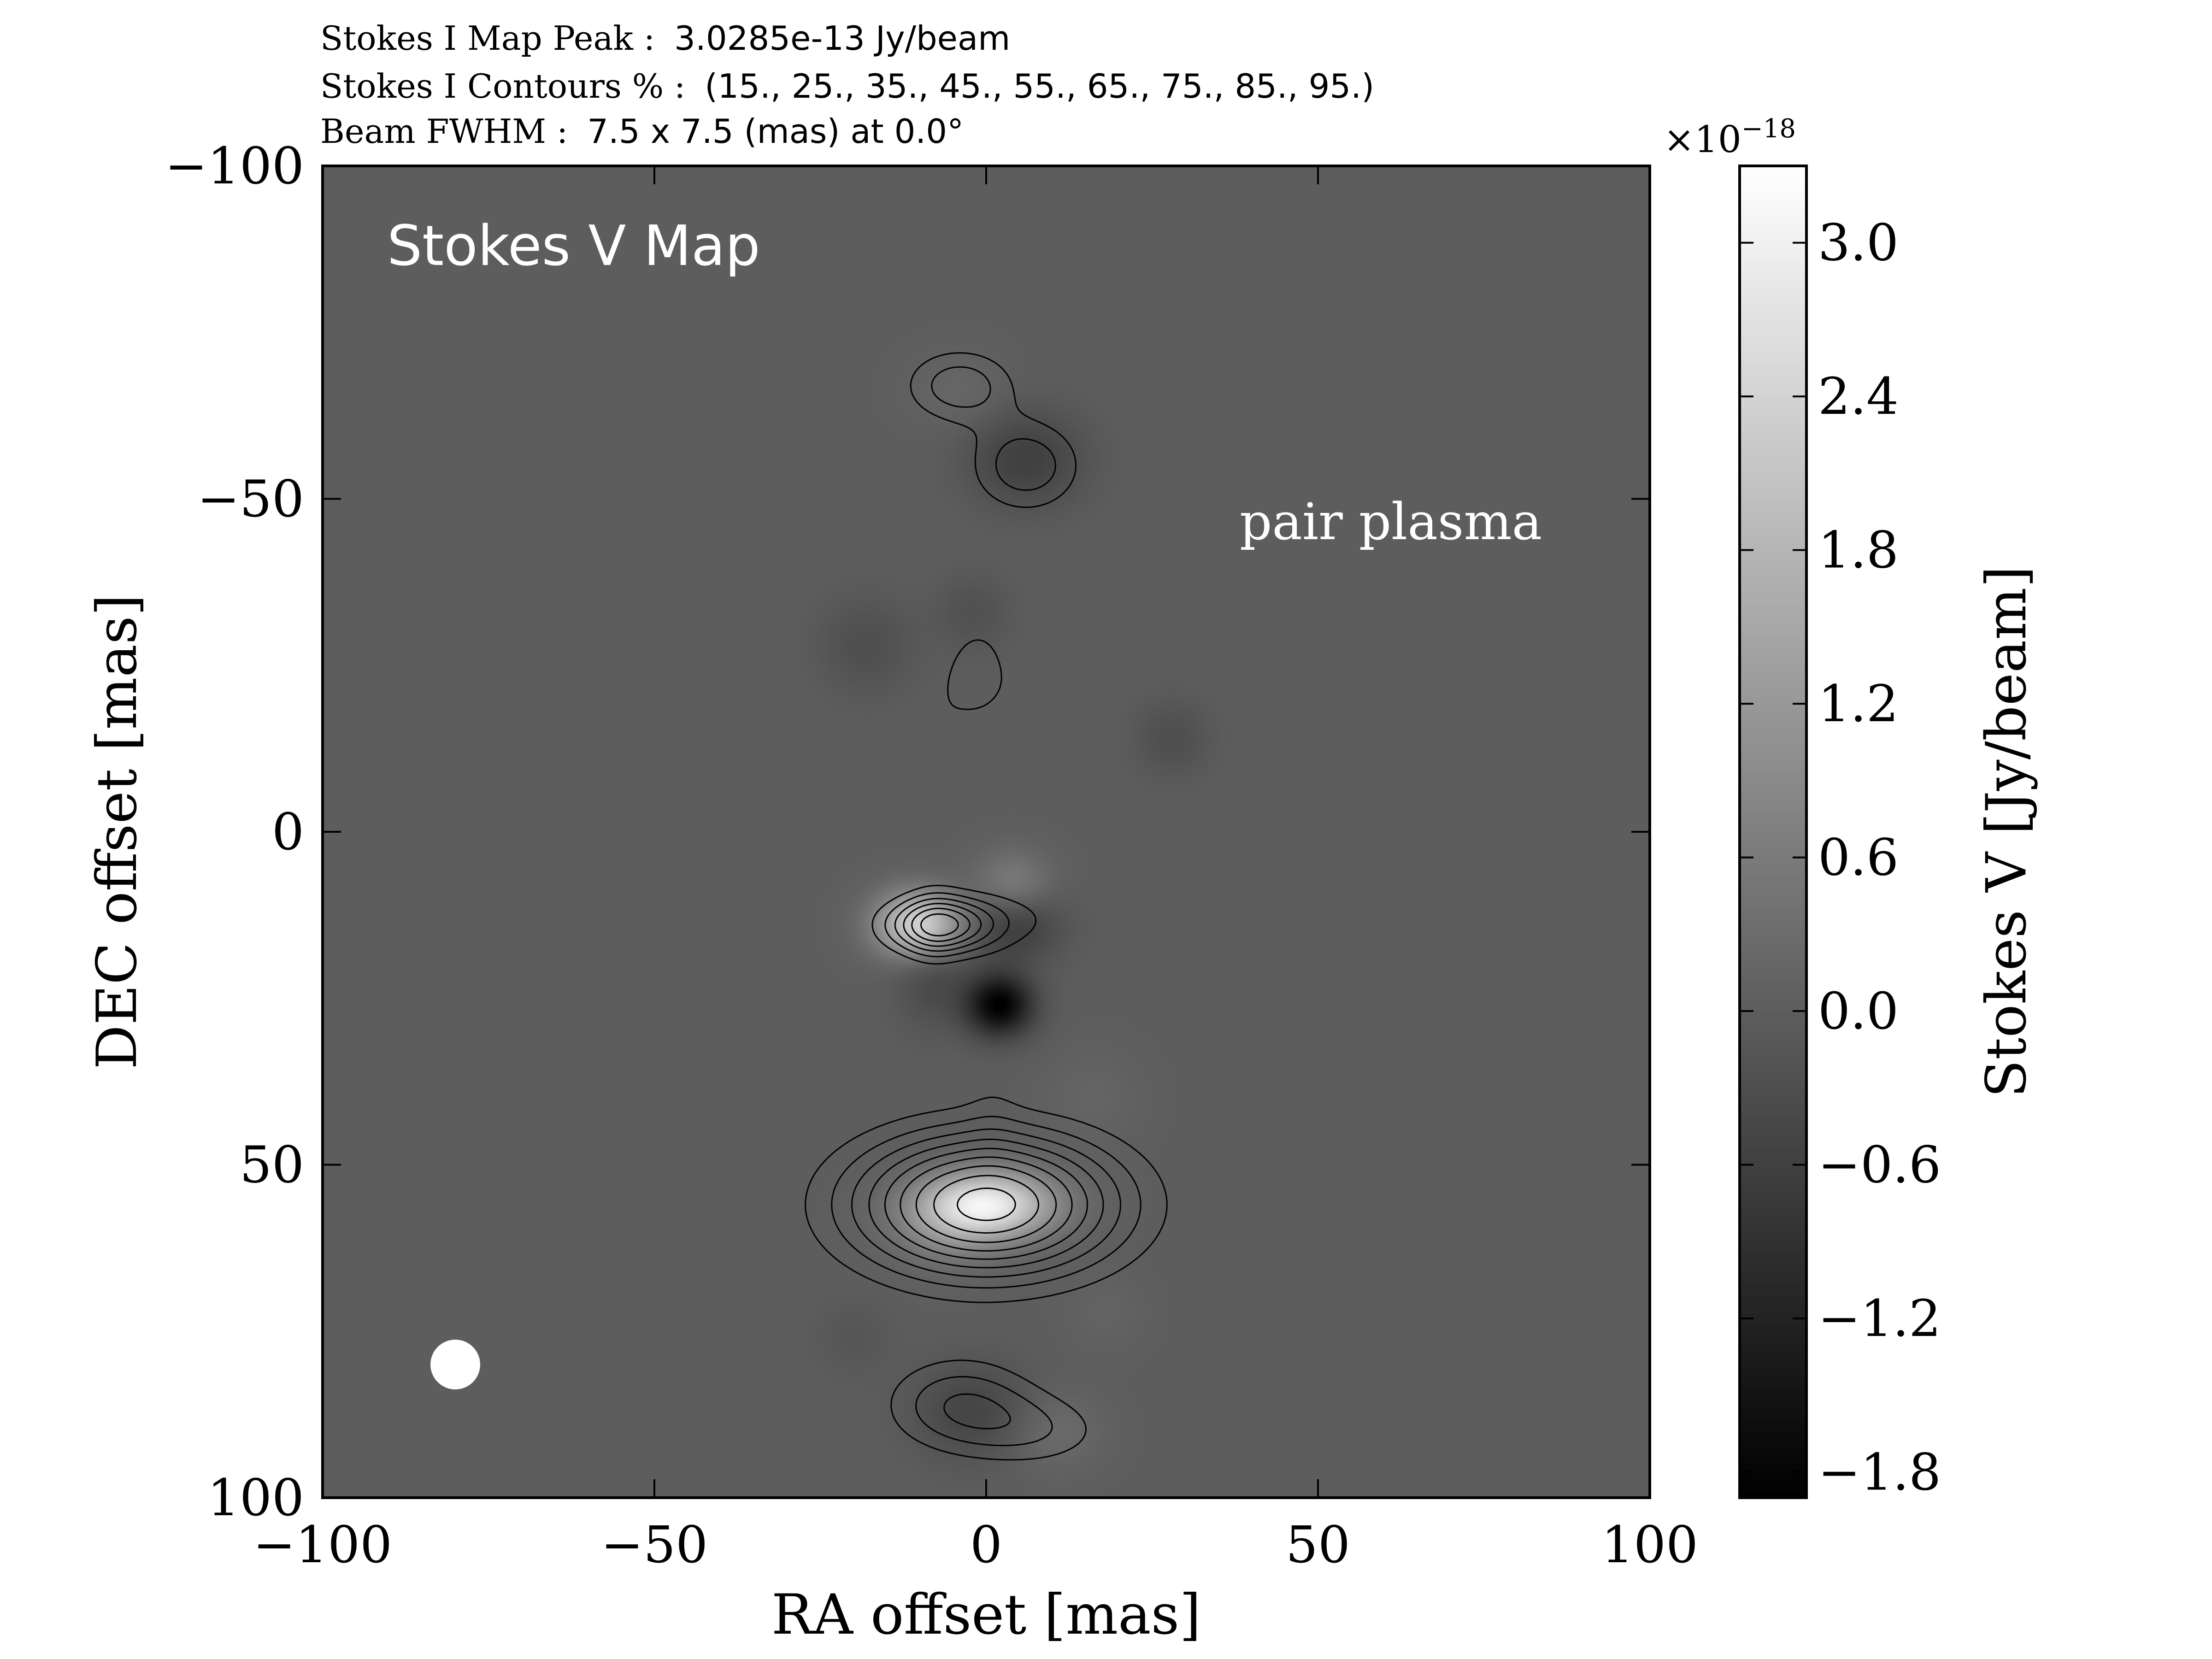 This screenshot has width=2212, height=1659. I want to click on y-tick-label: 0, so click(288, 831).